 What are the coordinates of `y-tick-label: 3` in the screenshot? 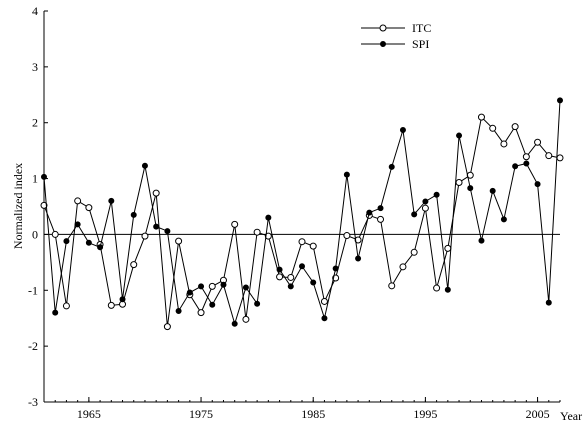 It's located at (35, 67).